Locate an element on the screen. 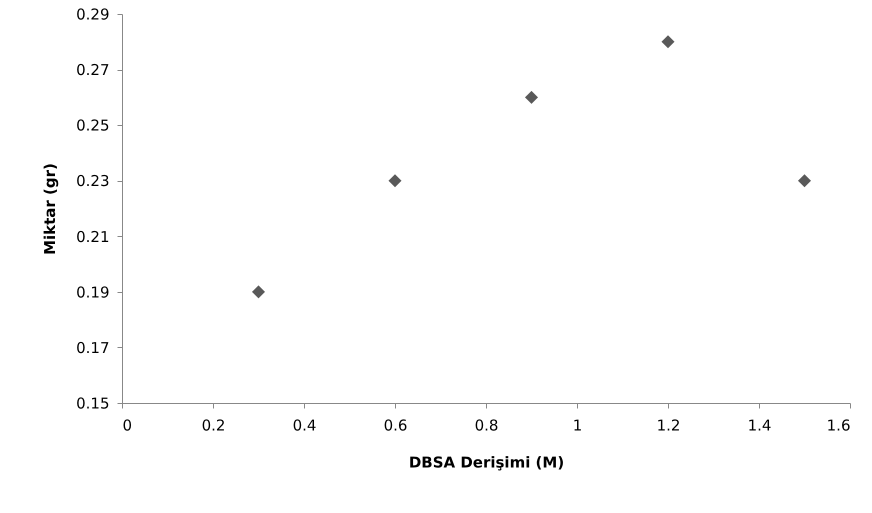 Image resolution: width=872 pixels, height=513 pixels. x-tick-label: 1 is located at coordinates (577, 425).